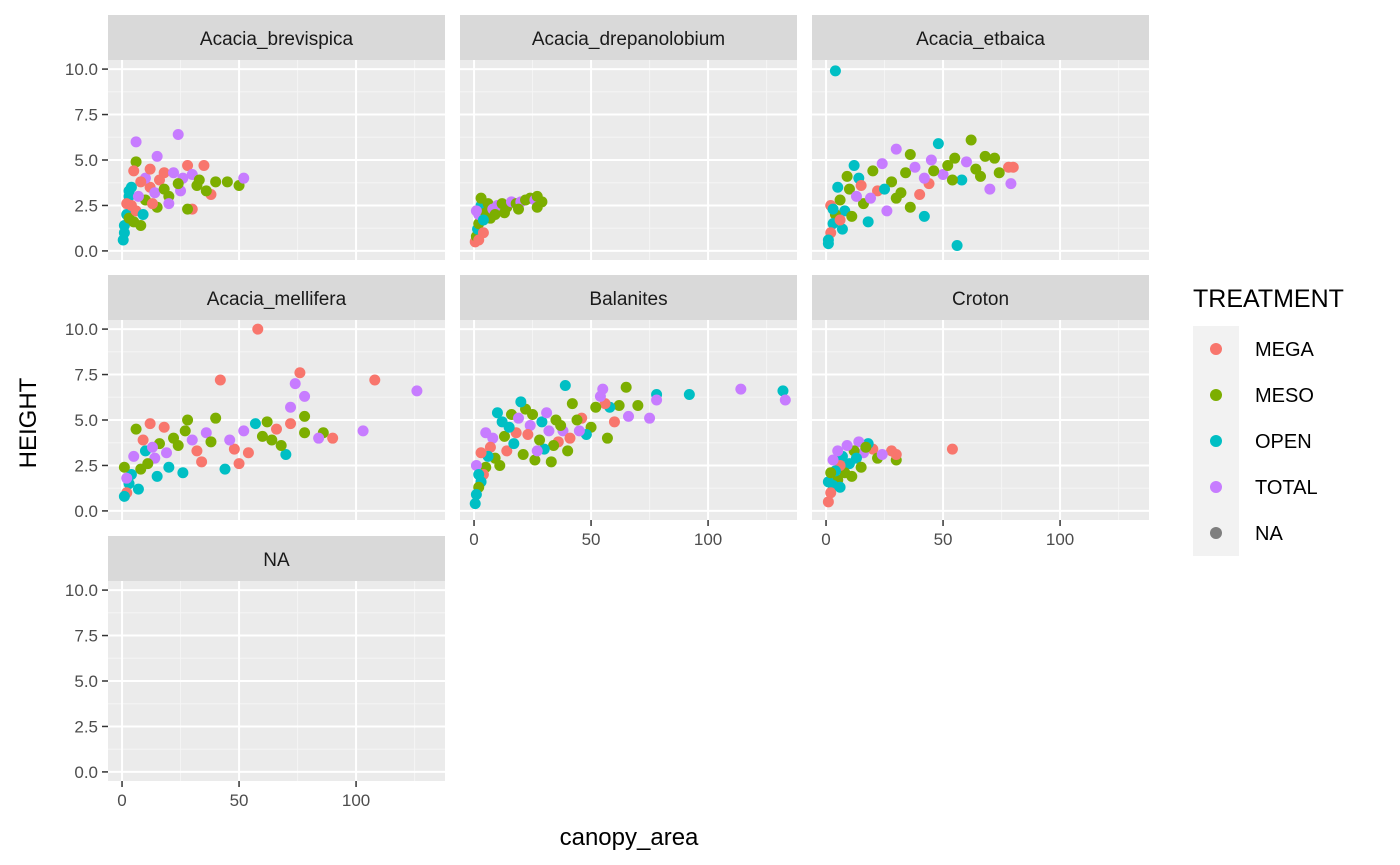  I want to click on legend-label: MEGA, so click(1285, 350).